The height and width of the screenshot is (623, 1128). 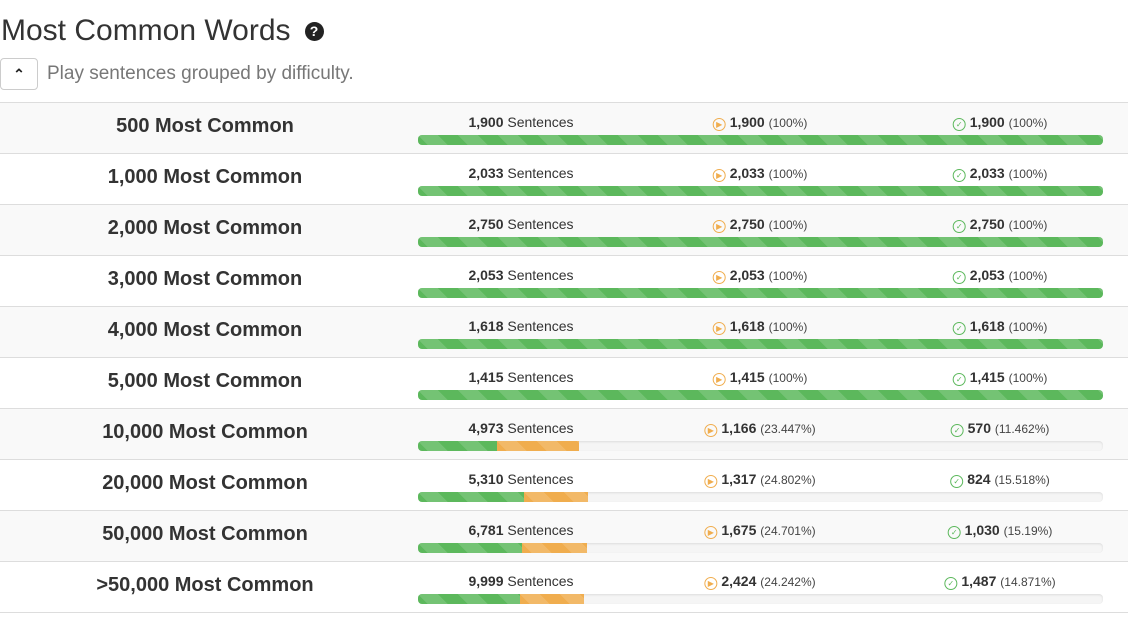 I want to click on row-label: >50,000 Most Common, so click(x=205, y=585).